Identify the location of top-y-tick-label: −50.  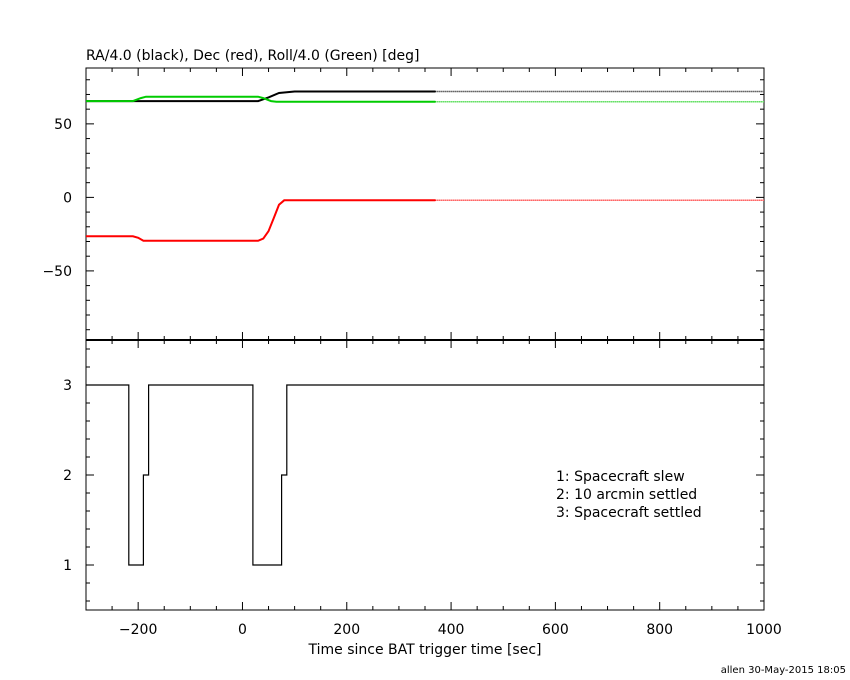
(57, 272).